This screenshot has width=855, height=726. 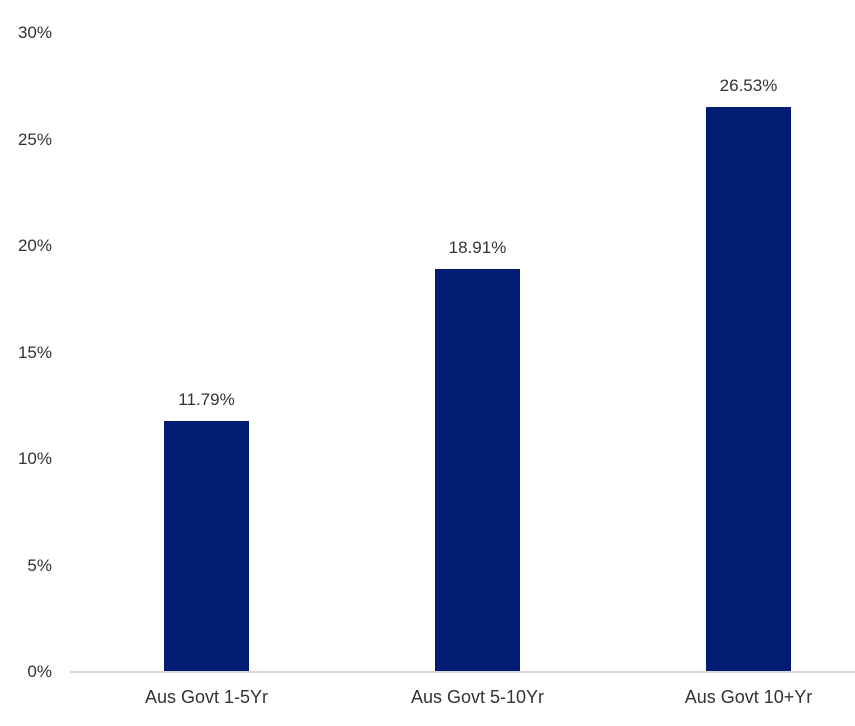 I want to click on y-tick-label: 25%, so click(x=34, y=139).